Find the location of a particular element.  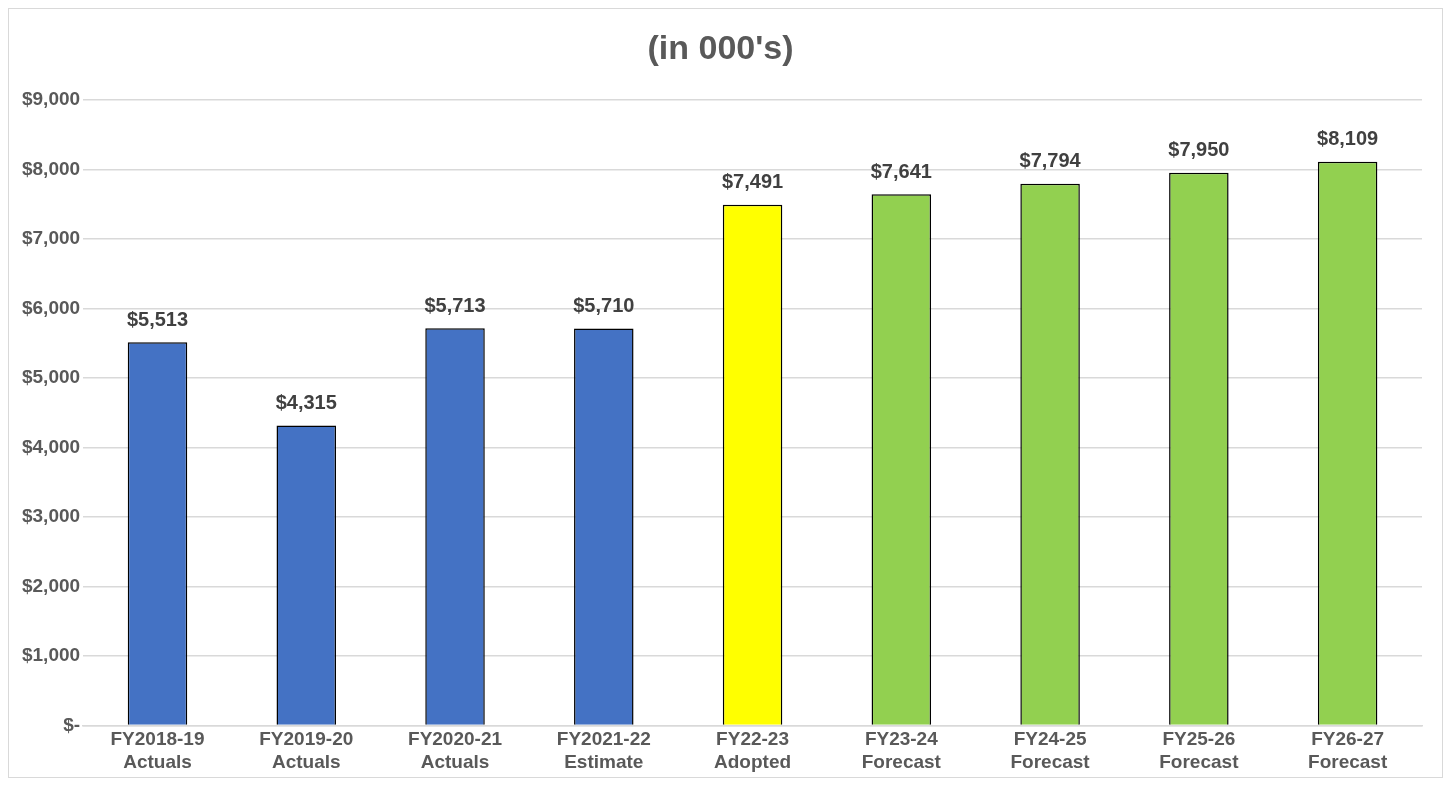

data-label: $5,713 is located at coordinates (455, 304).